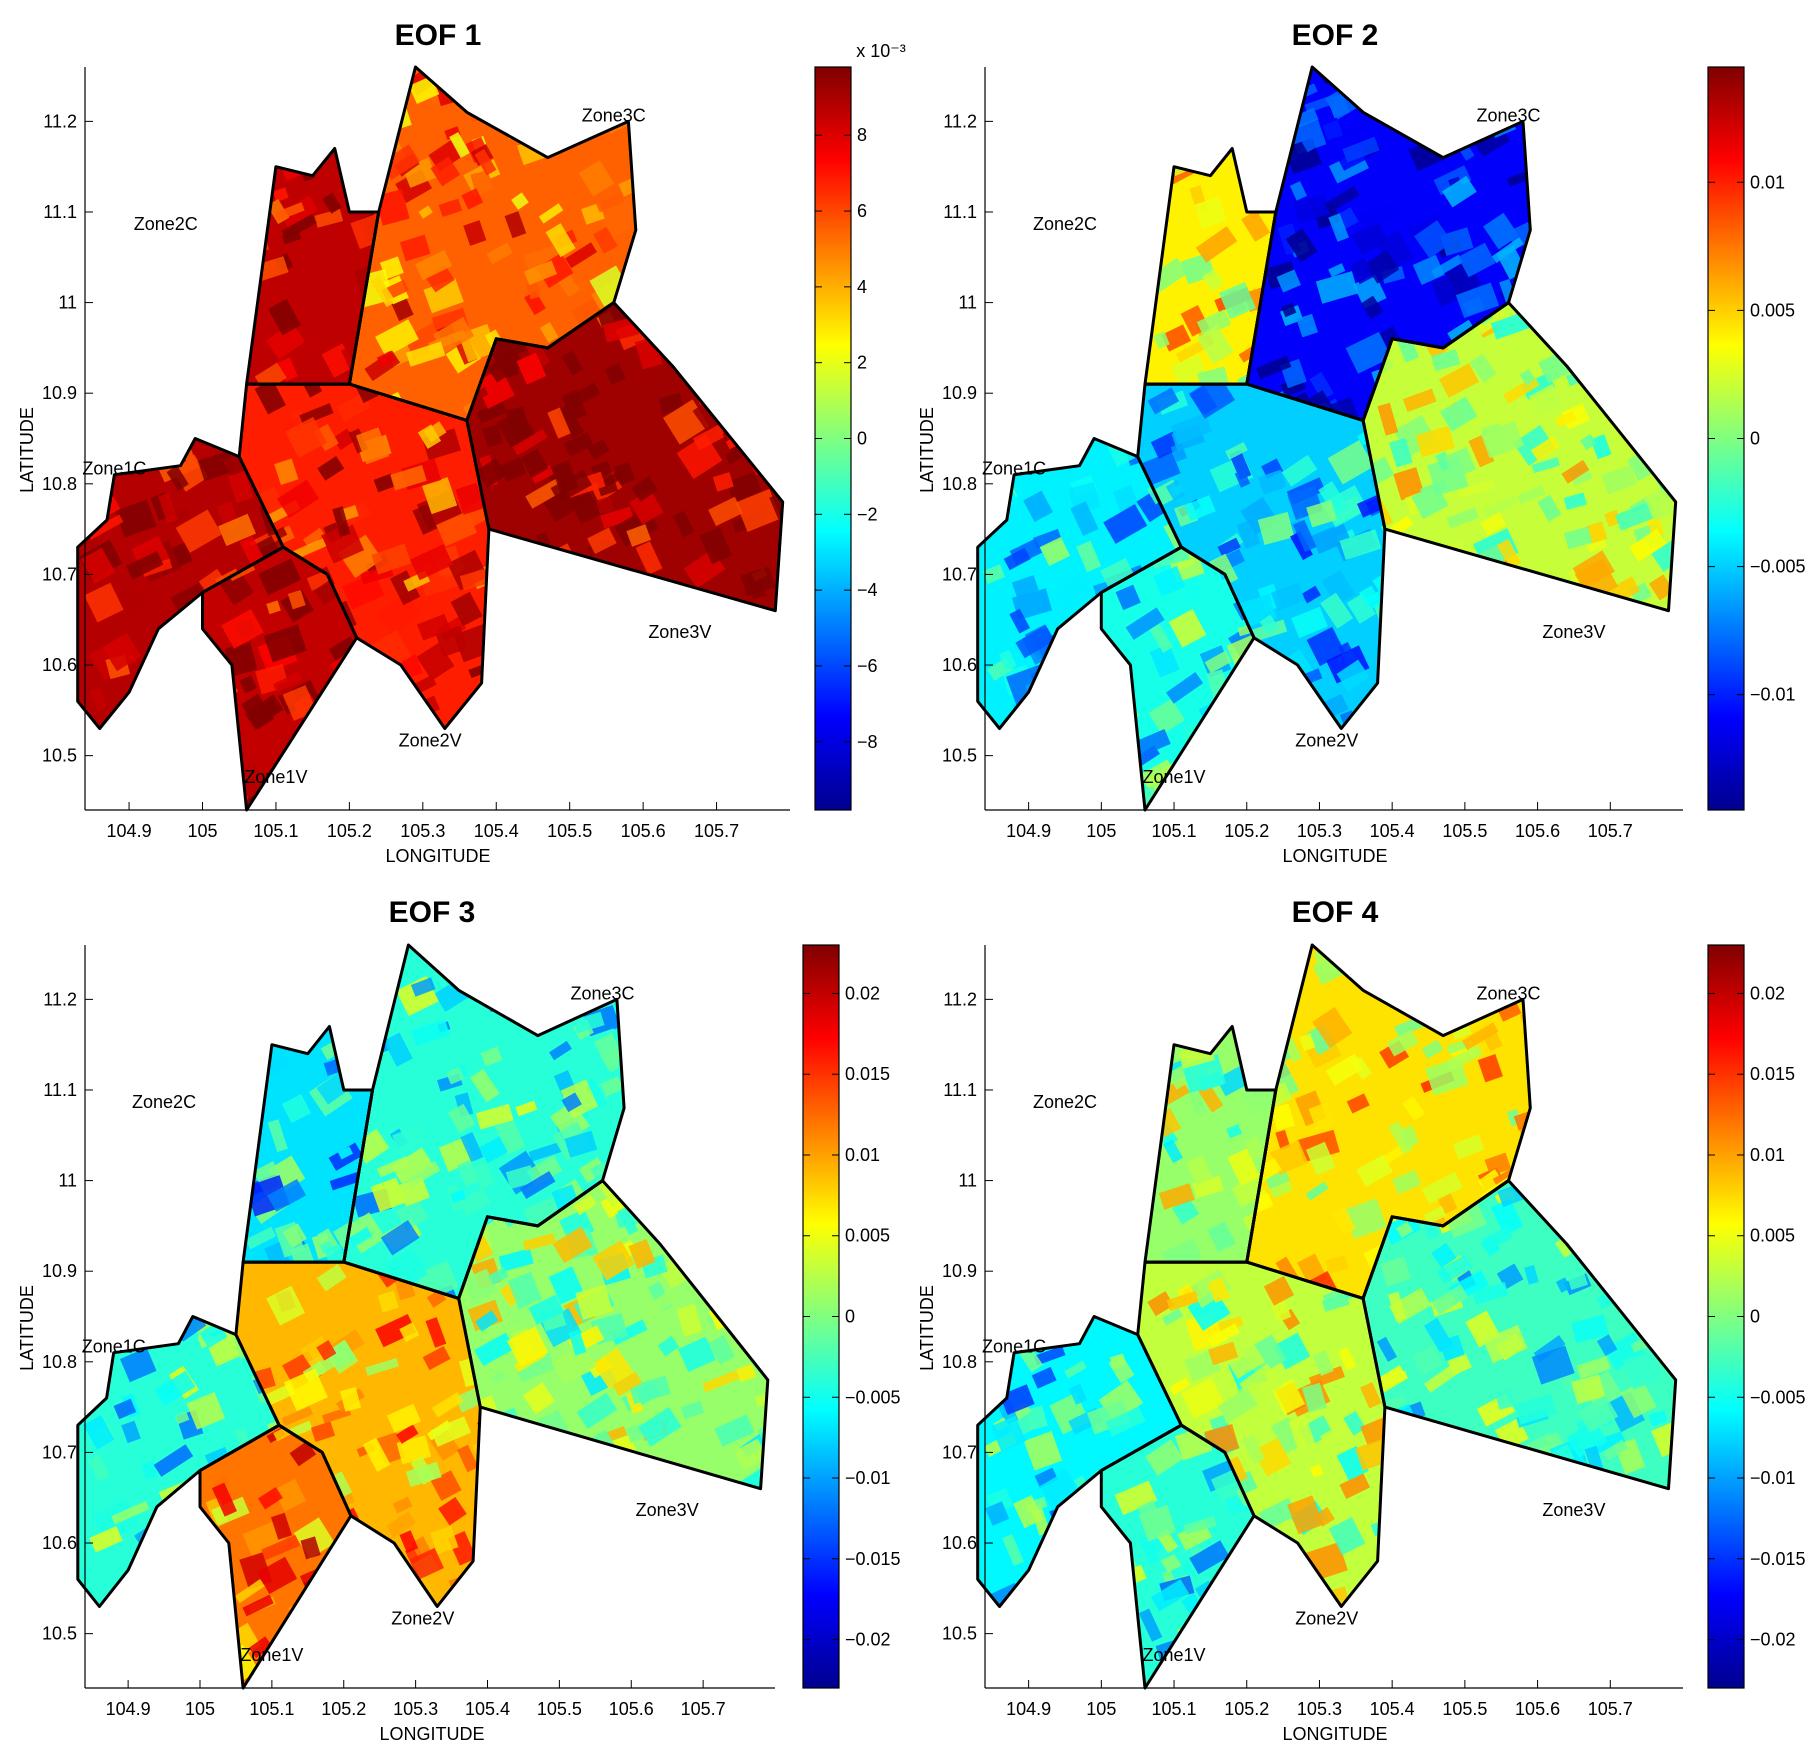 The height and width of the screenshot is (1759, 1816). I want to click on y-tick-label: 11.2, so click(960, 121).